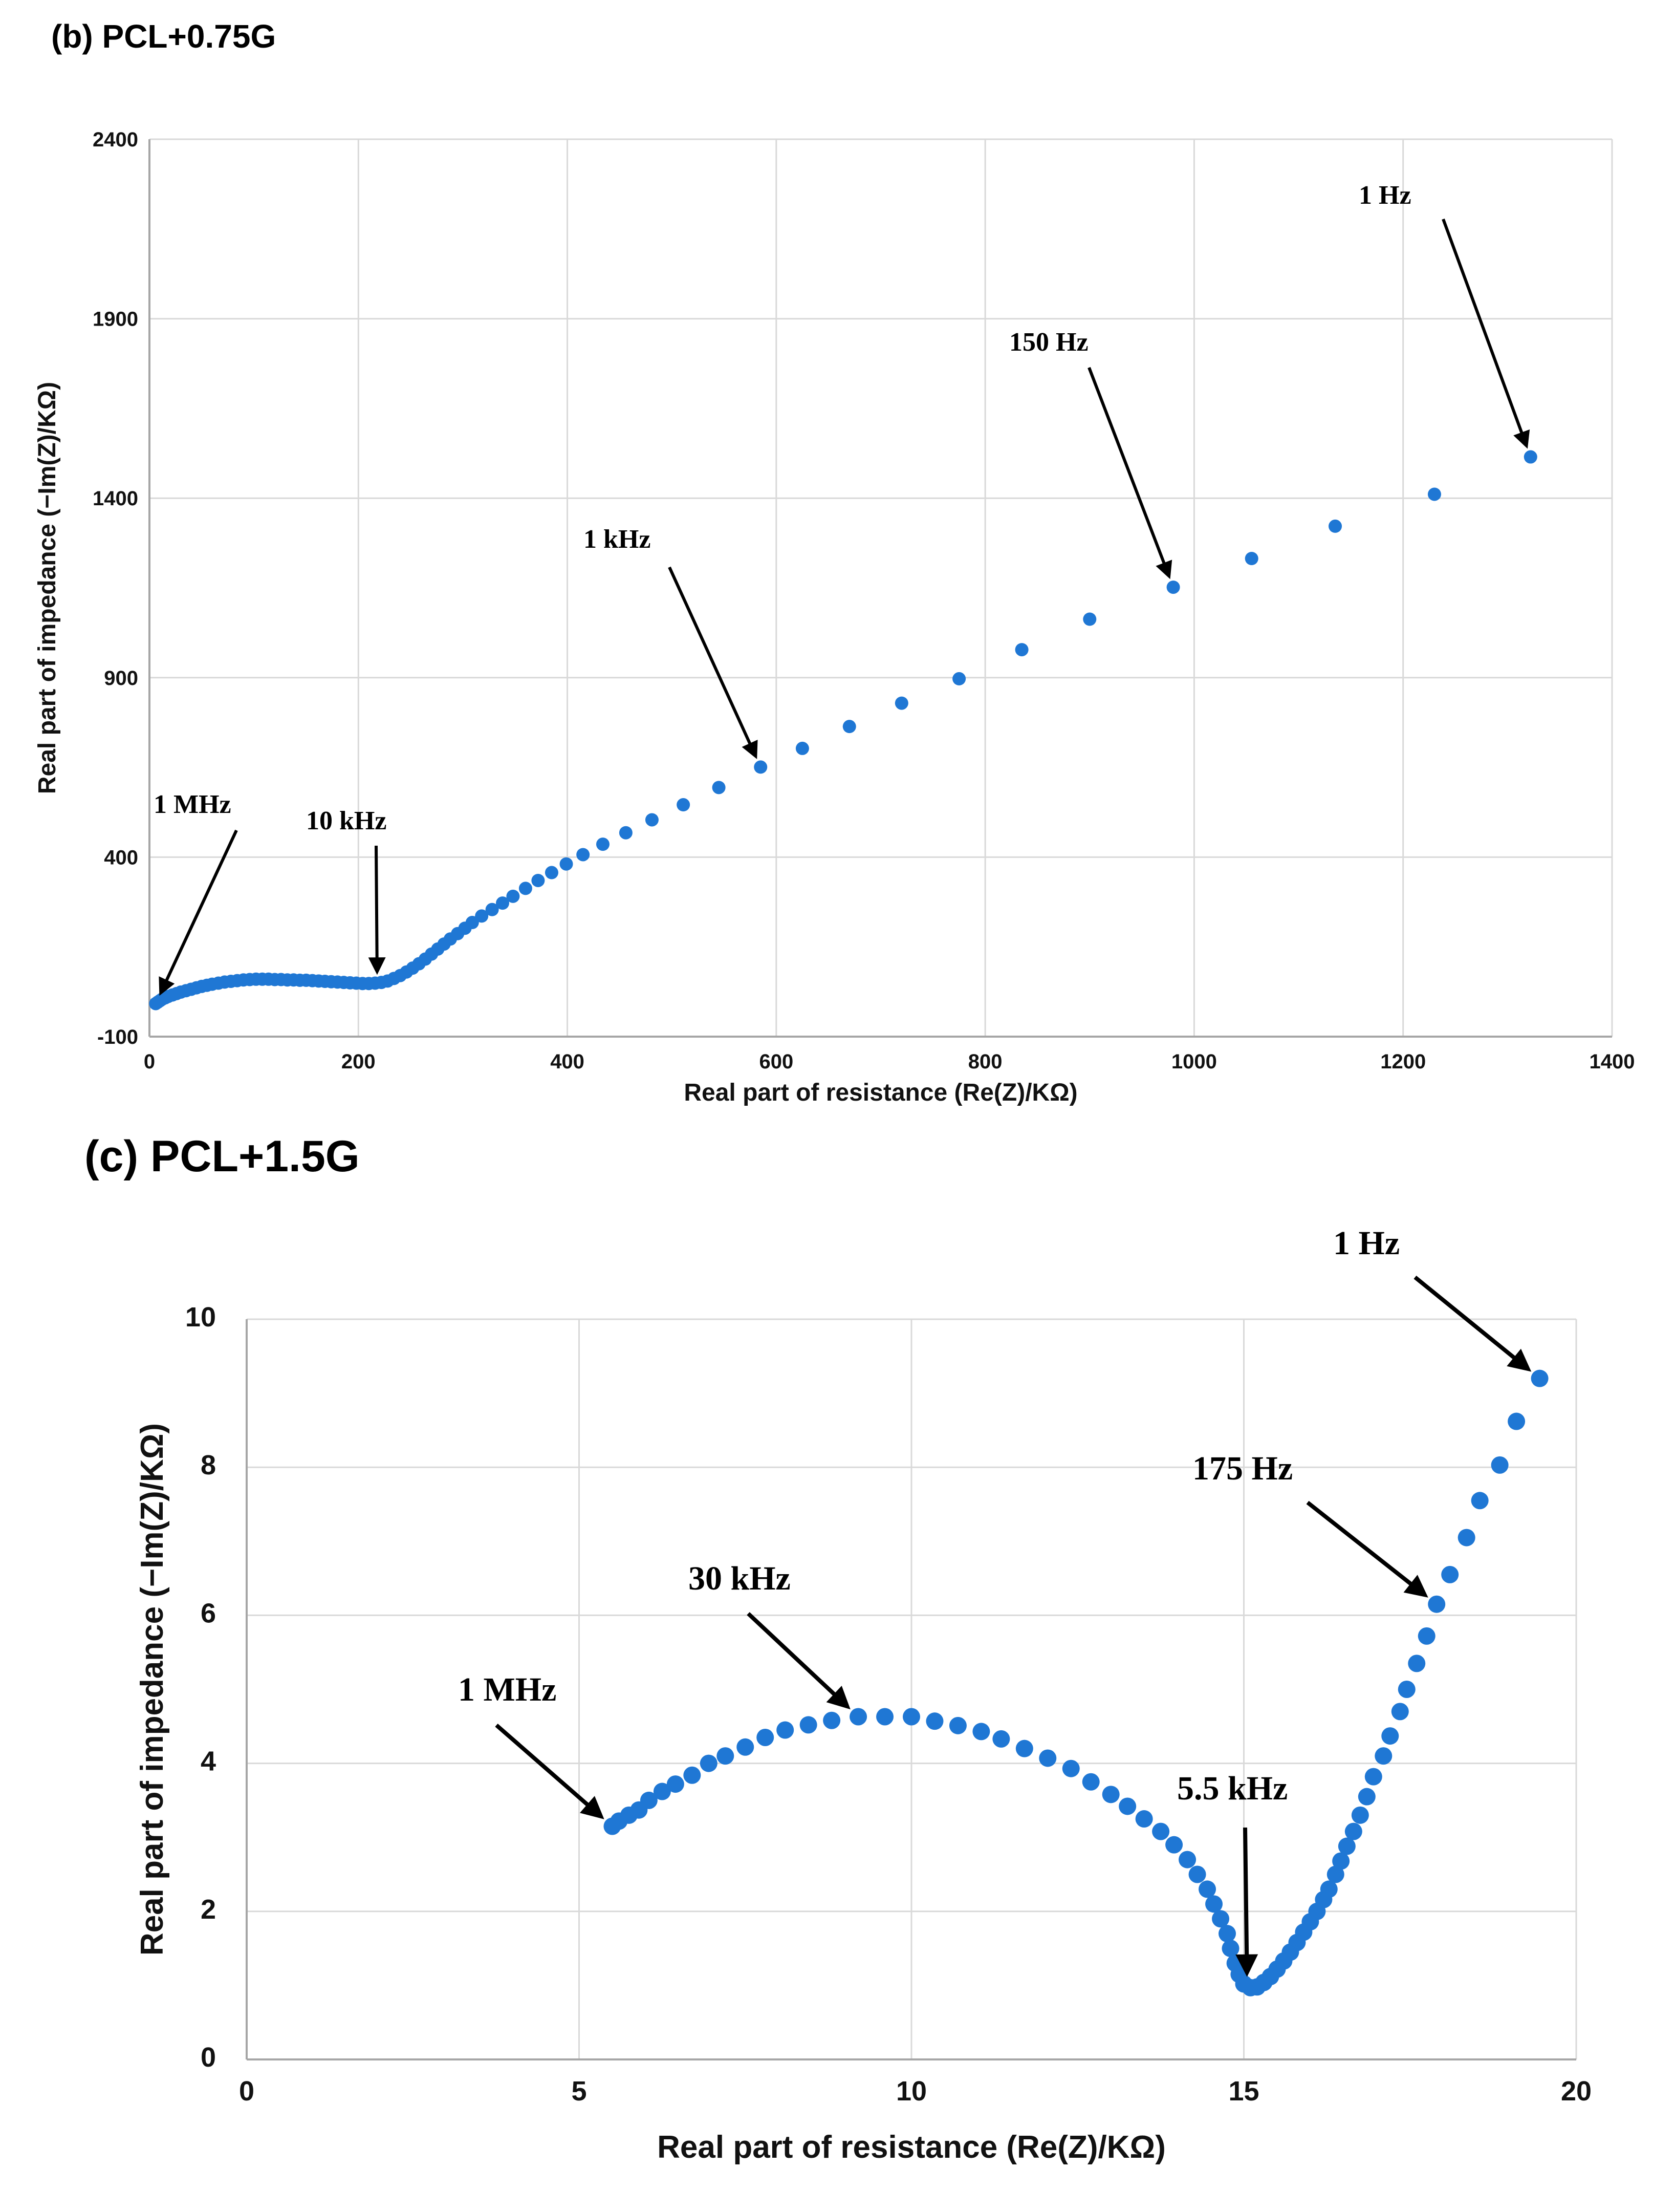  What do you see at coordinates (1242, 1469) in the screenshot?
I see `c-annotation-label: 175 Hz` at bounding box center [1242, 1469].